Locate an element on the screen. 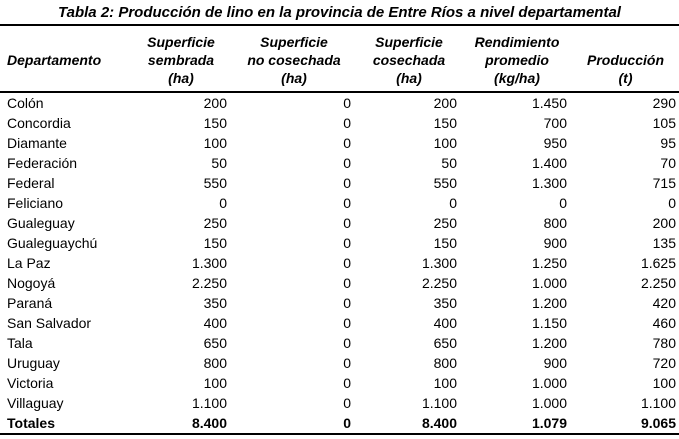  department-cell: Villaguay is located at coordinates (35, 403).